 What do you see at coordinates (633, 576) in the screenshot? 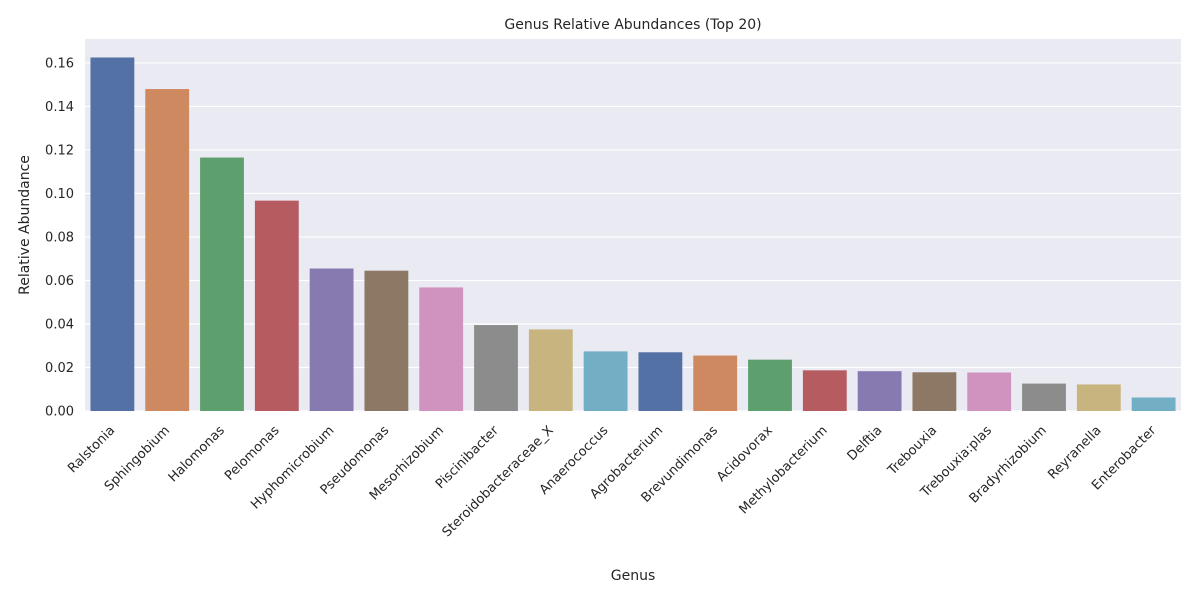
I see `x-axis-label: Genus` at bounding box center [633, 576].